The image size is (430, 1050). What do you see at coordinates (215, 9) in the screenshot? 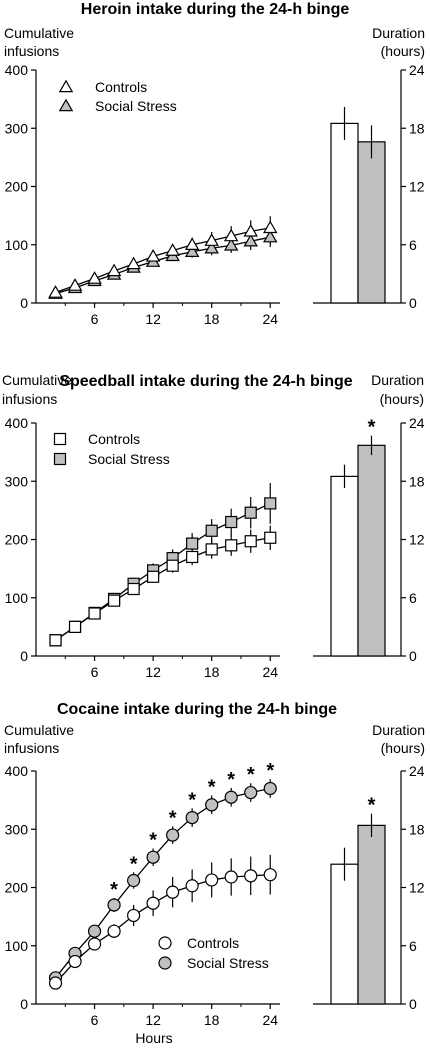
I see `panel-title: Heroin intake during the 24-h binge` at bounding box center [215, 9].